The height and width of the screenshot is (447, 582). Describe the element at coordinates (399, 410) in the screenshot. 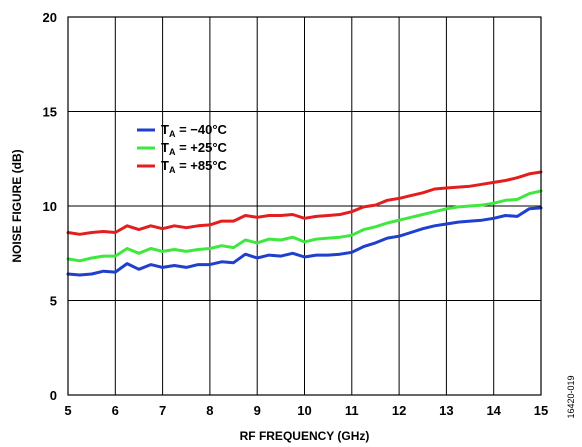

I see `x-tick-label: 12` at that location.